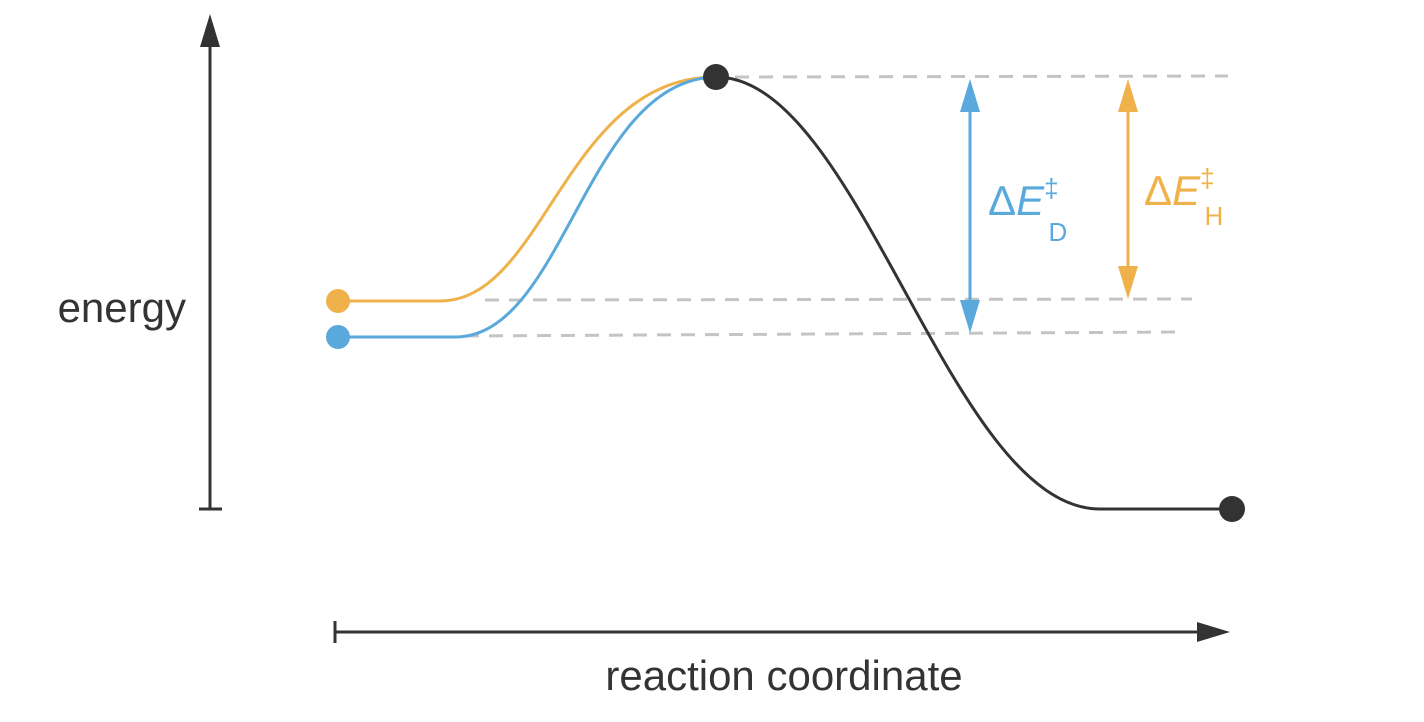 The image size is (1424, 722). I want to click on h-arrowhead-top, so click(1128, 95).